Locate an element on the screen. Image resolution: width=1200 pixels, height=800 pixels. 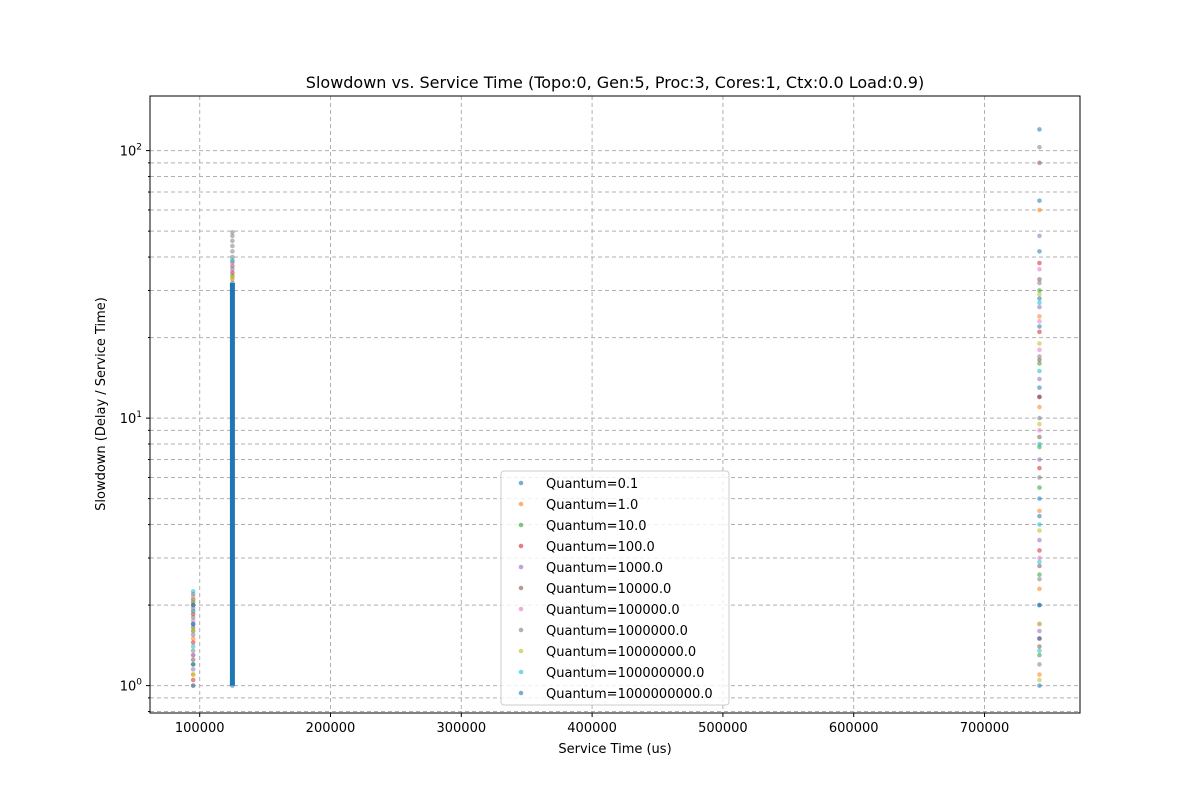
y-tick-base: 10 is located at coordinates (128, 687).